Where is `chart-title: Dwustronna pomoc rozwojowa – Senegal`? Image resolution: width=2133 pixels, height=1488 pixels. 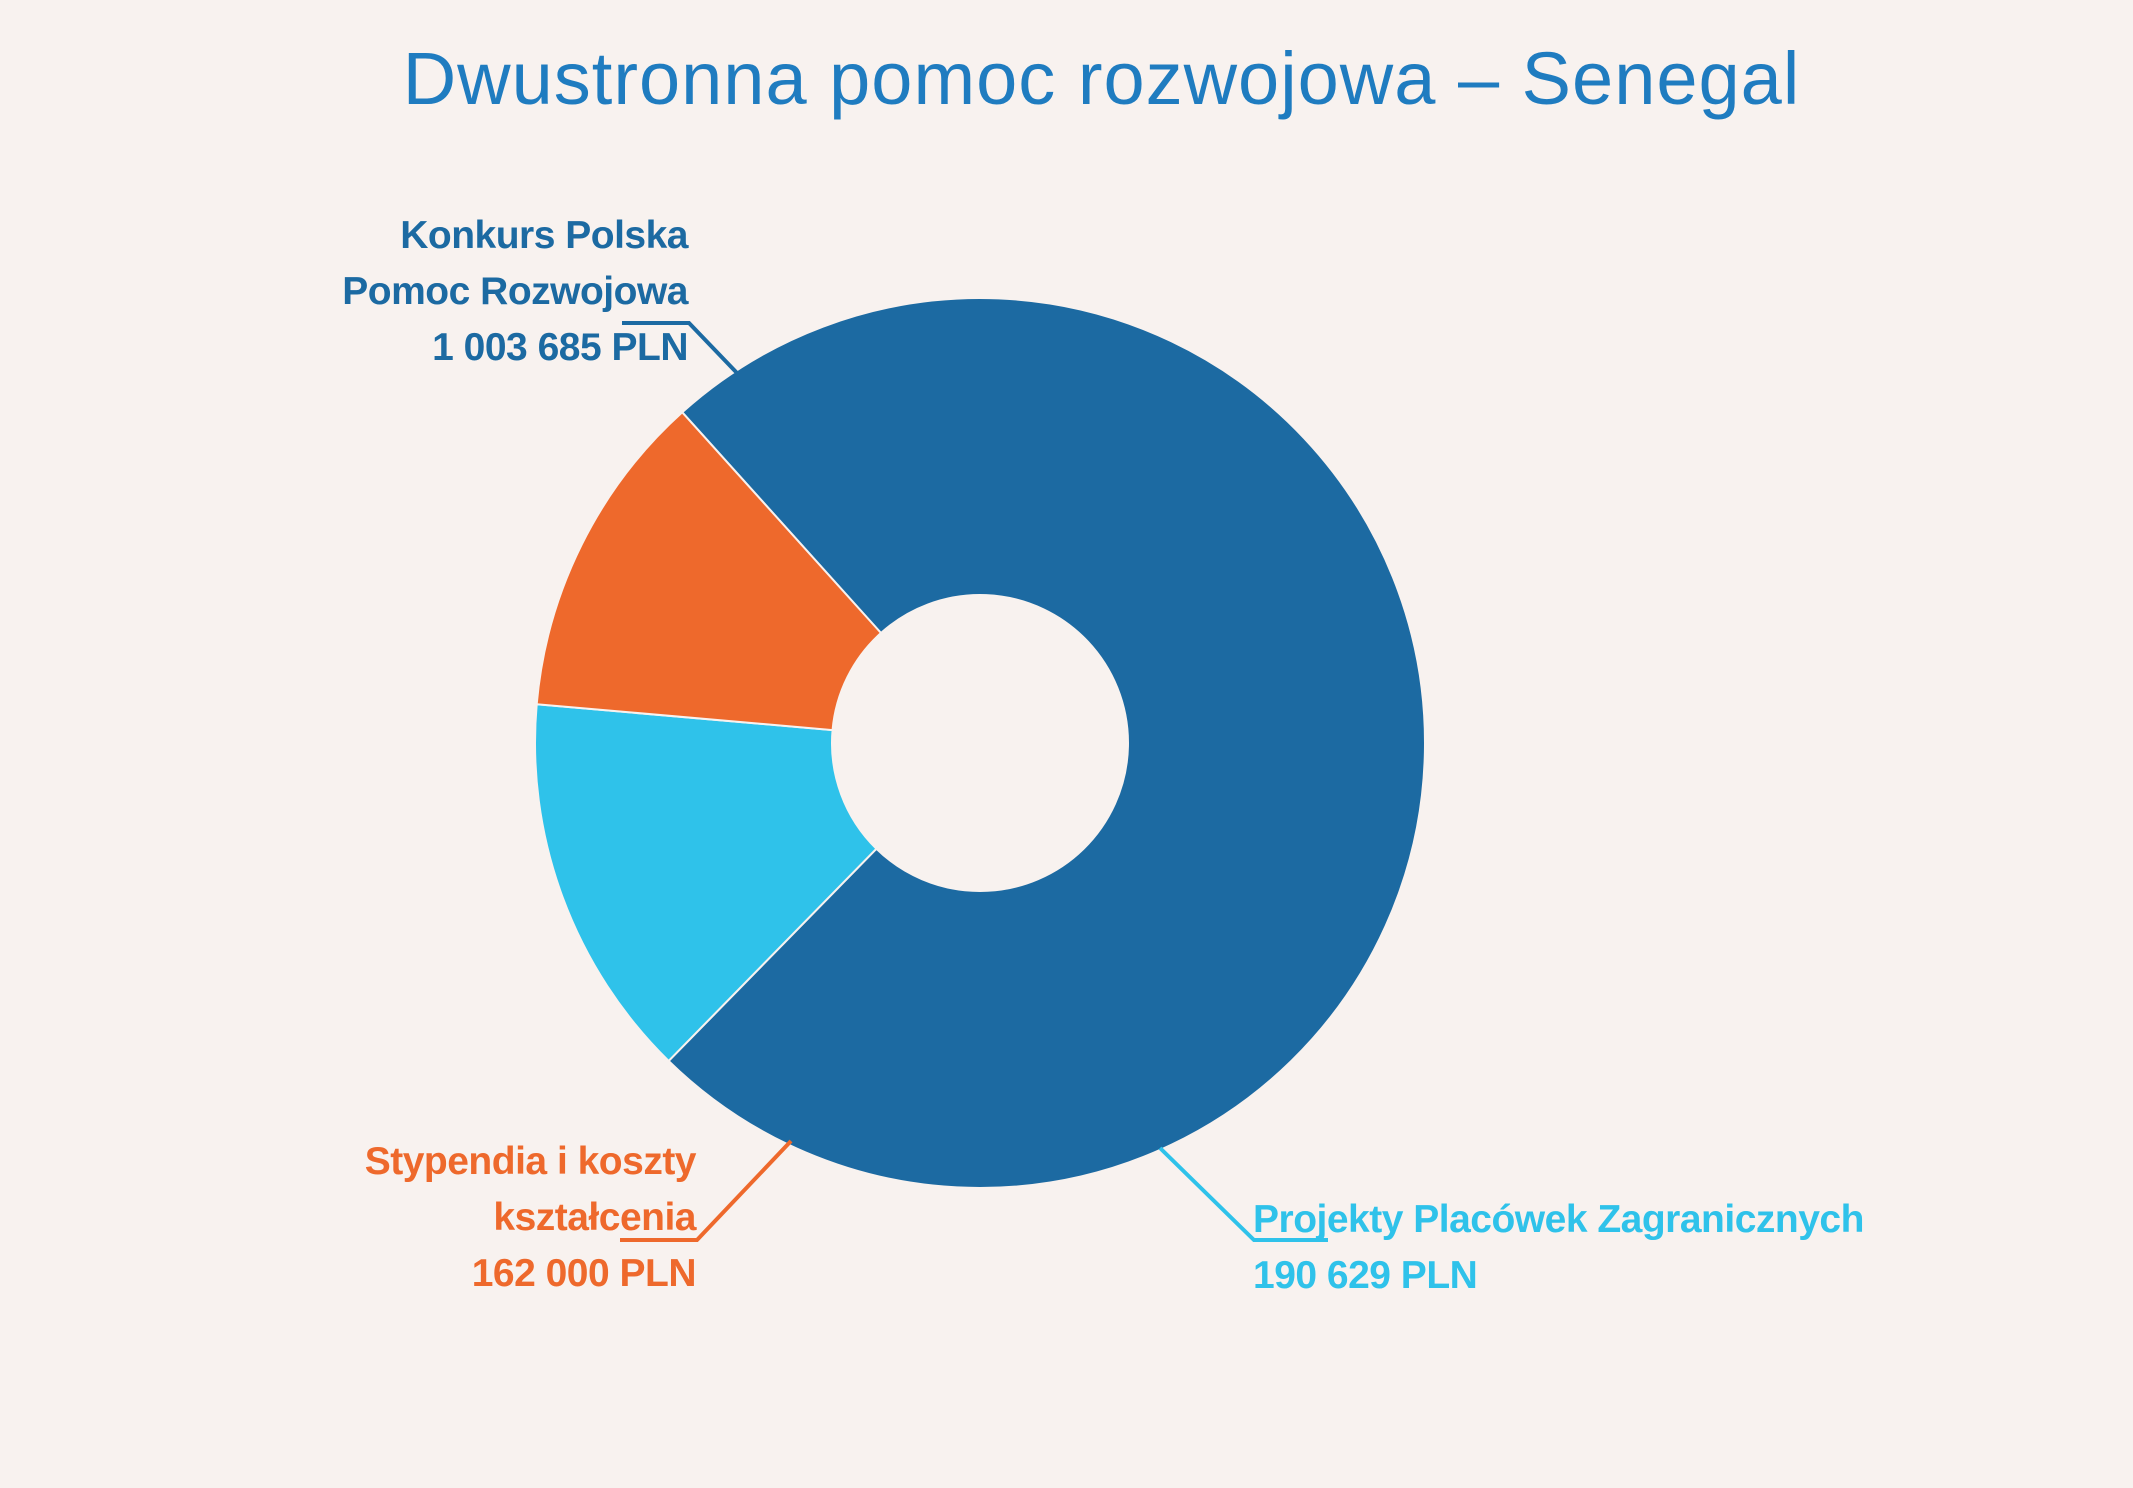 chart-title: Dwustronna pomoc rozwojowa – Senegal is located at coordinates (1101, 78).